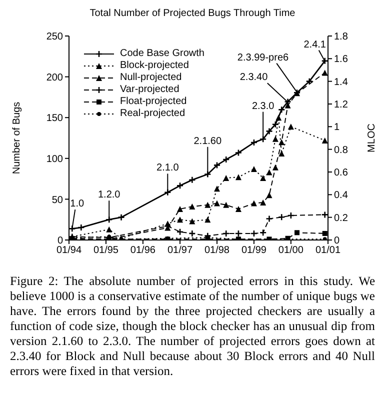  Describe the element at coordinates (153, 114) in the screenshot. I see `legend-label: Real-projected` at that location.